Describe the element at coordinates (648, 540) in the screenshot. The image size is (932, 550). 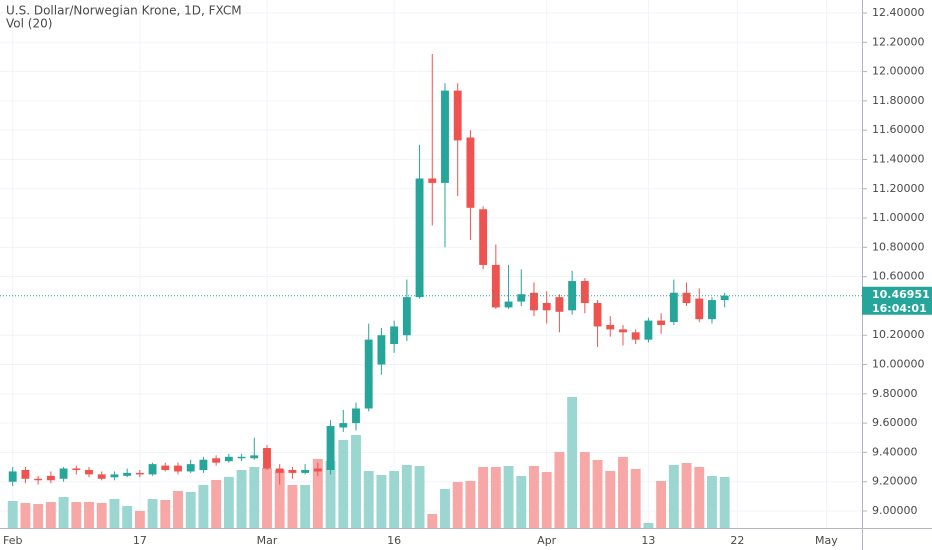
I see `x-tick-label: 13` at that location.